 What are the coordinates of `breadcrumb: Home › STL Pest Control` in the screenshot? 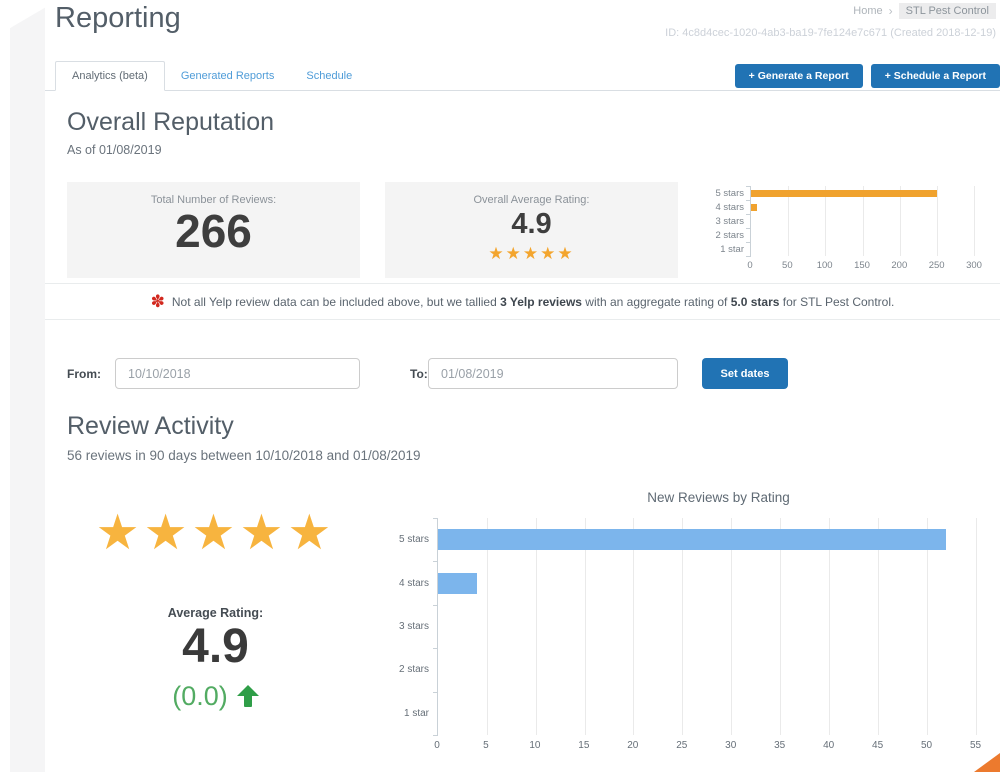 It's located at (924, 11).